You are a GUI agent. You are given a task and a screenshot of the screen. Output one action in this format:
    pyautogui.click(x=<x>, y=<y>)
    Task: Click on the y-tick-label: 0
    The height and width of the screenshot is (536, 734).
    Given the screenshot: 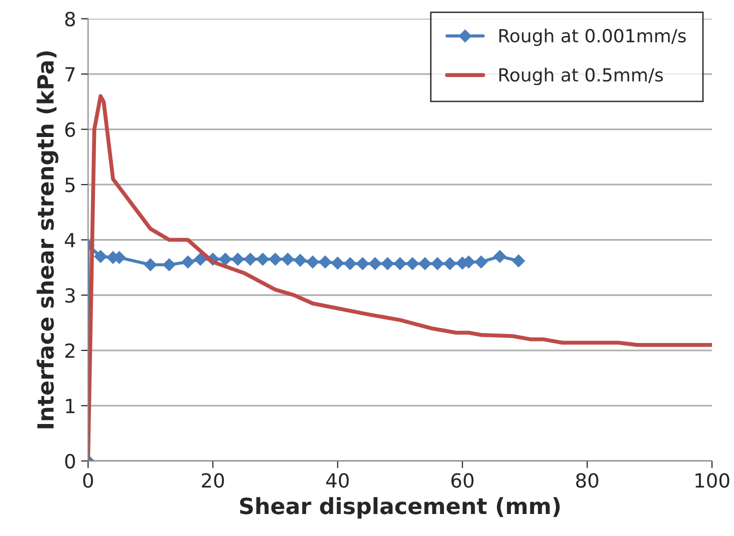 What is the action you would take?
    pyautogui.click(x=70, y=461)
    